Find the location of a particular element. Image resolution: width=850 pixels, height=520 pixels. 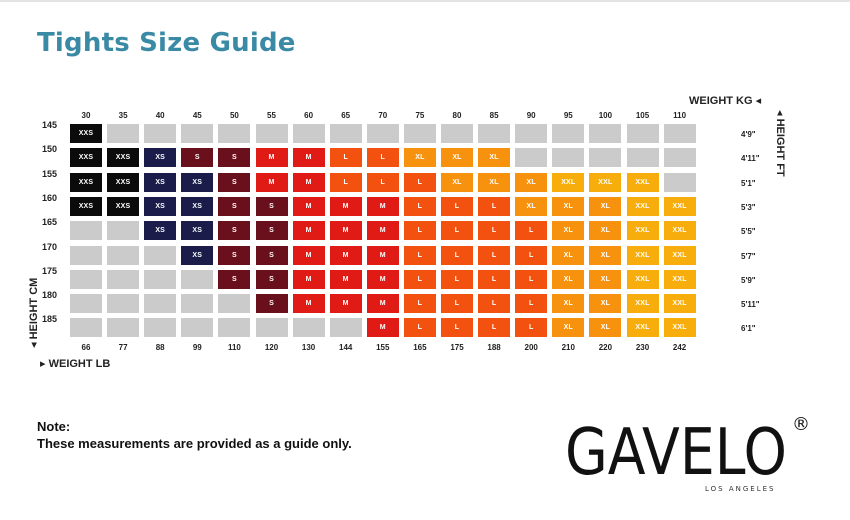

weight-kg-label: 65 is located at coordinates (346, 115).